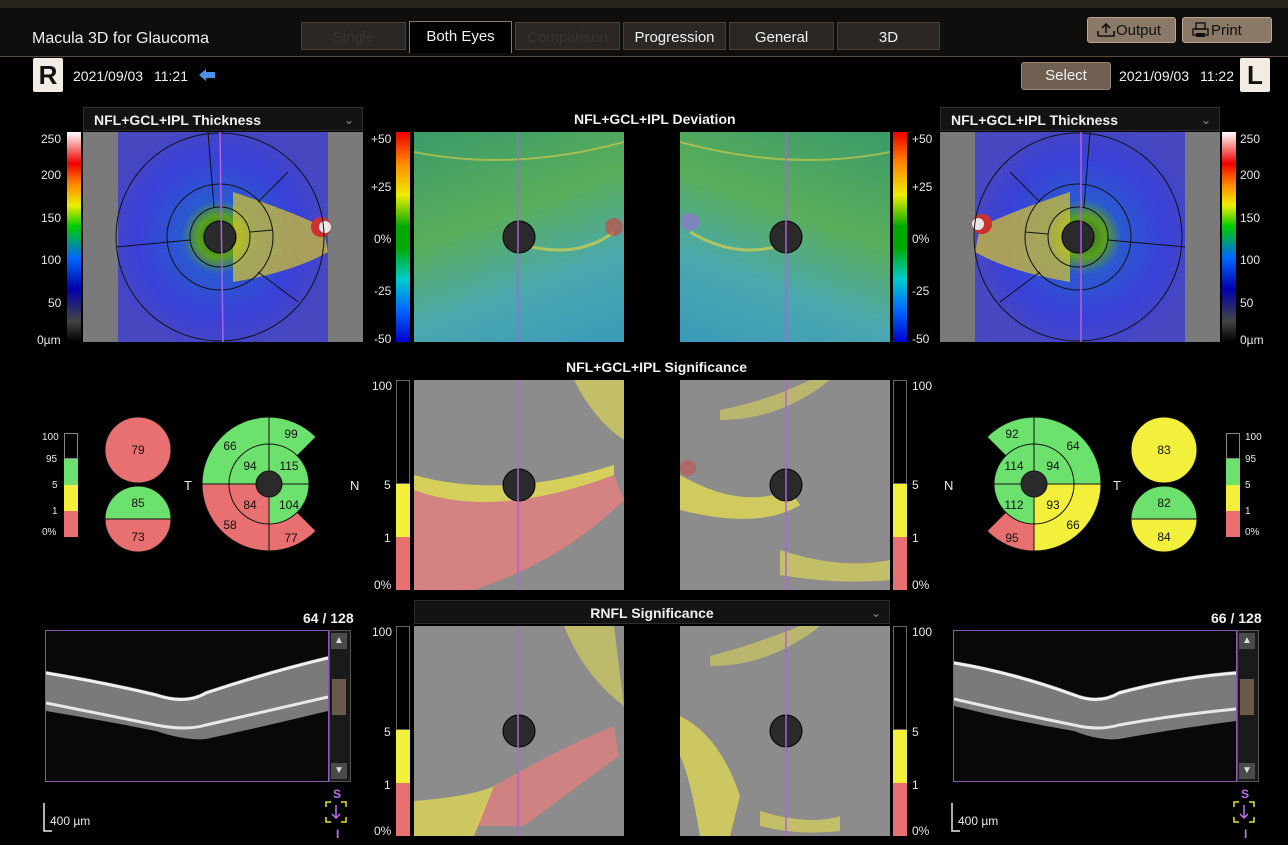  I want to click on sector-scale-right, so click(71, 485).